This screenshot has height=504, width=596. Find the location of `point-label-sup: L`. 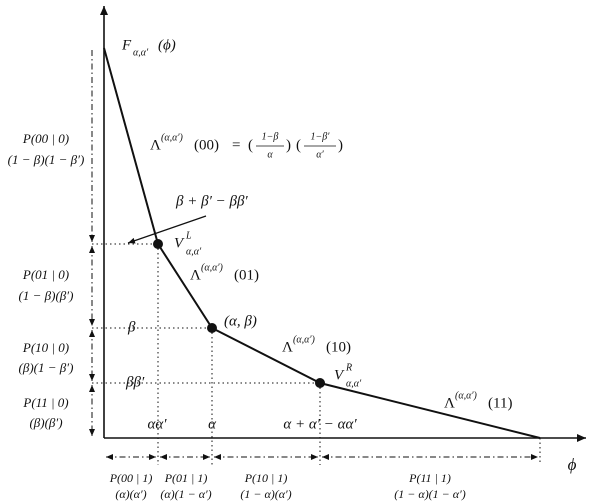

point-label-sup: L is located at coordinates (188, 235).